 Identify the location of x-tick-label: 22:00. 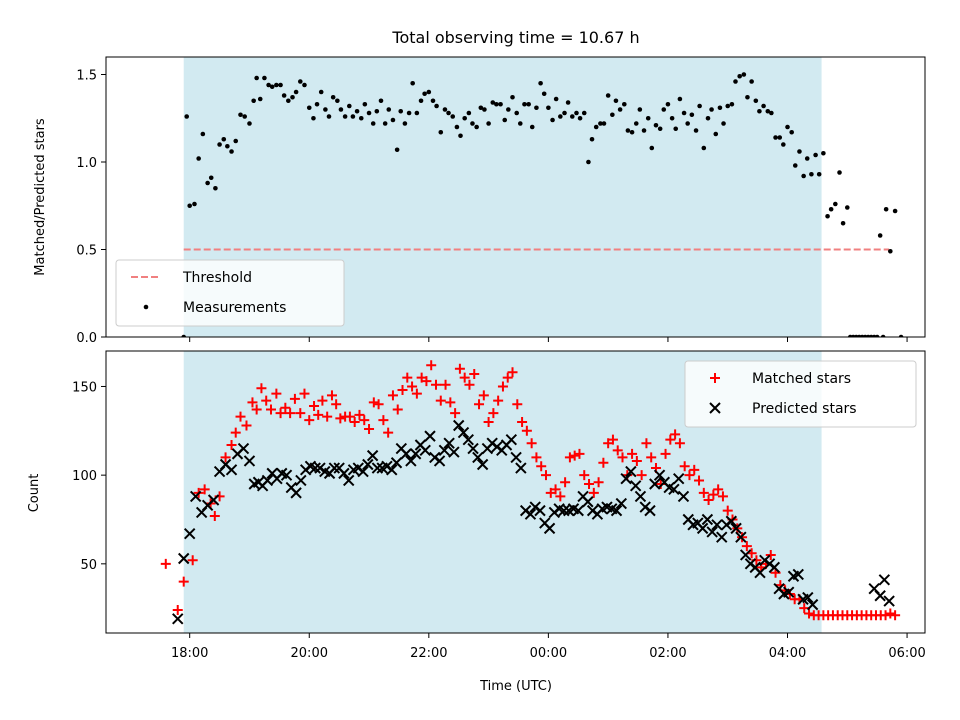
(428, 653).